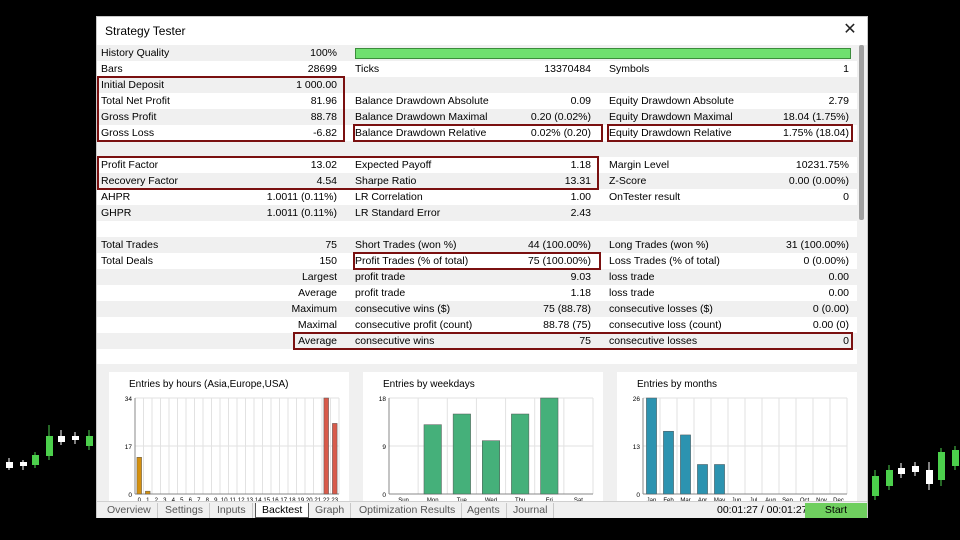 The height and width of the screenshot is (540, 960). Describe the element at coordinates (282, 510) in the screenshot. I see `tab-backtest: Backtest` at that location.